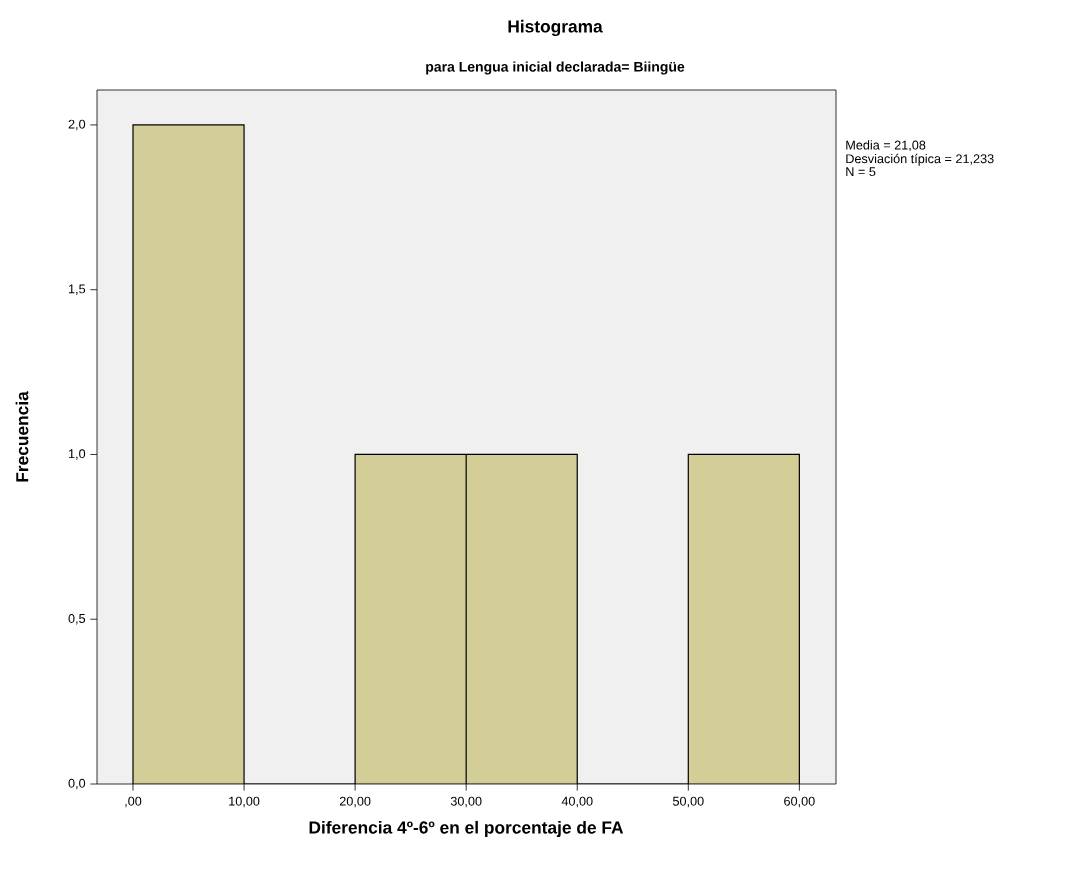 Image resolution: width=1084 pixels, height=869 pixels. I want to click on y-axis-title: Frecuencia, so click(22, 436).